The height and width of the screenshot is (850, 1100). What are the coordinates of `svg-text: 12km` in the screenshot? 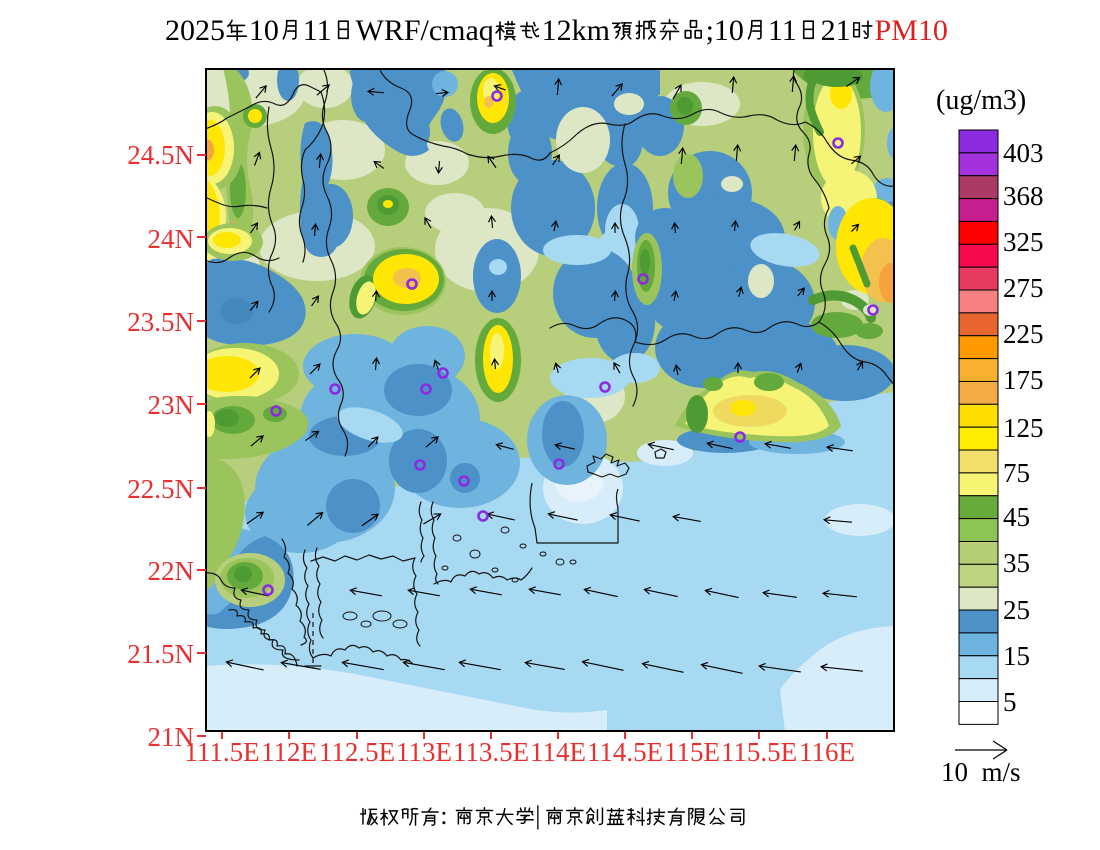 It's located at (576, 30).